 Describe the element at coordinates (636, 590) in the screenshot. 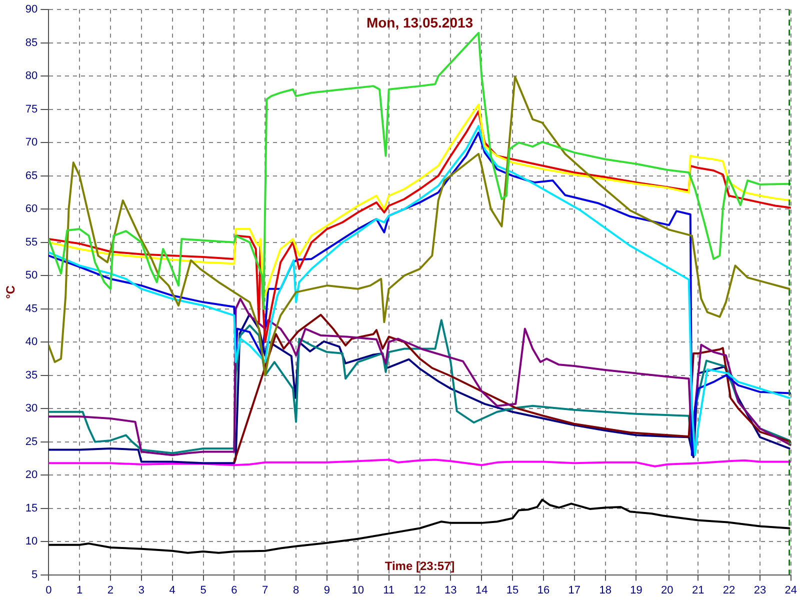

I see `x-tick-label: 19` at that location.